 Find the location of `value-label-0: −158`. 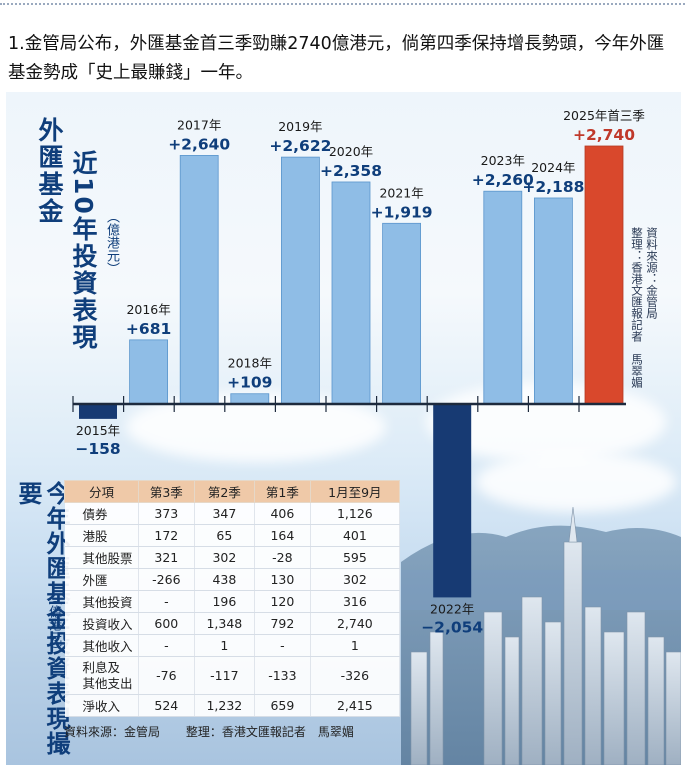

value-label-0: −158 is located at coordinates (97, 449).